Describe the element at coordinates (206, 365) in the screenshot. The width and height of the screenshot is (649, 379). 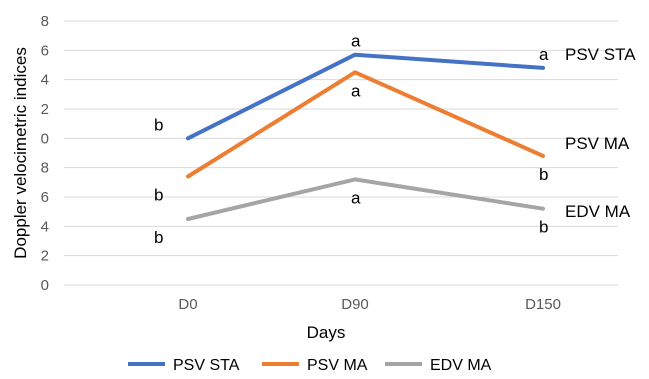
I see `legend-label: PSV STA` at that location.